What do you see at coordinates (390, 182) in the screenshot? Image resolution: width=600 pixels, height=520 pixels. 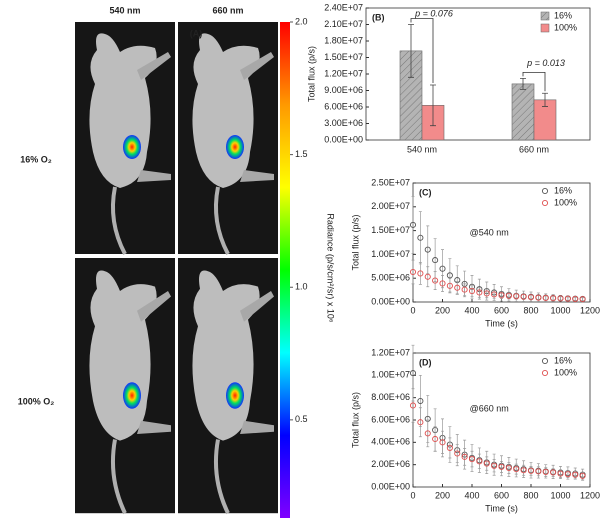 I see `y-tick-label: 2.50E+07` at bounding box center [390, 182].